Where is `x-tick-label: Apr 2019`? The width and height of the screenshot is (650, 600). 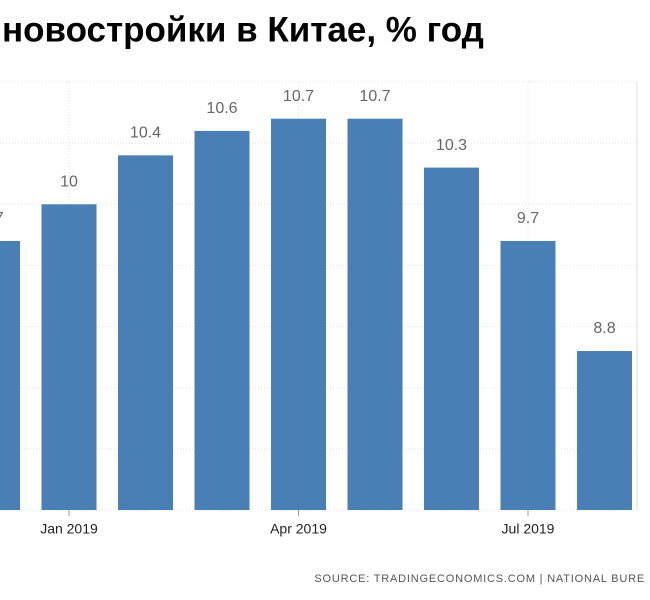 x-tick-label: Apr 2019 is located at coordinates (298, 529).